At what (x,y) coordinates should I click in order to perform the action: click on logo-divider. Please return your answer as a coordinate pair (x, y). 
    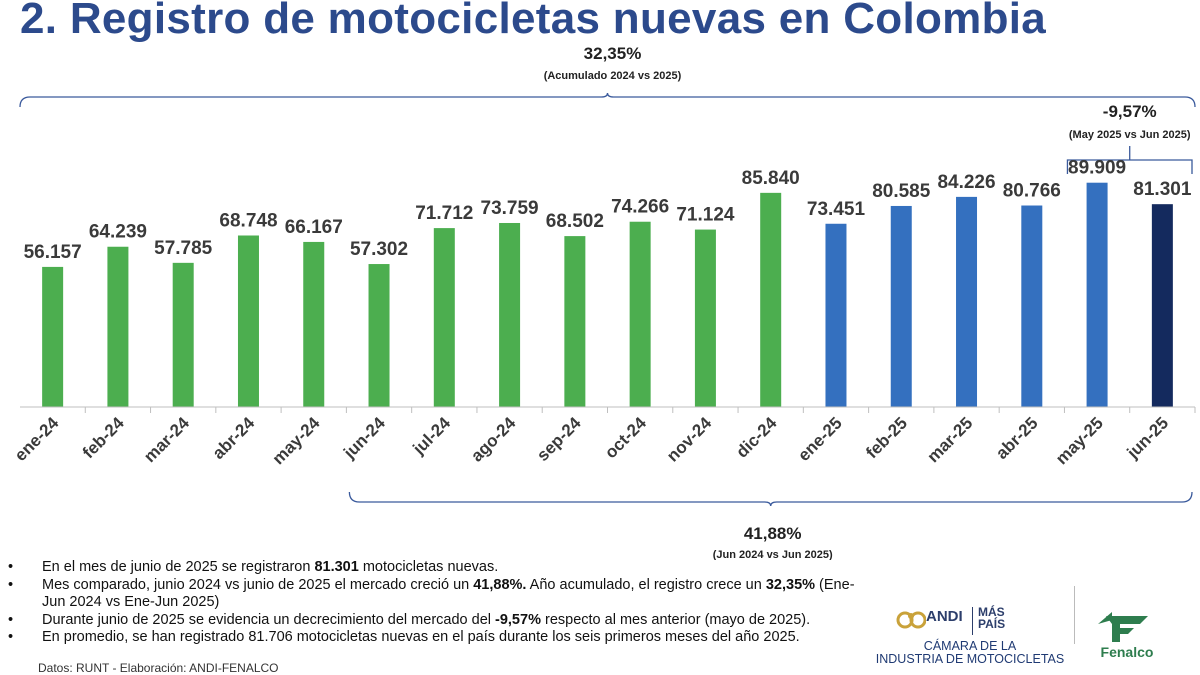
    Looking at the image, I should click on (1074, 615).